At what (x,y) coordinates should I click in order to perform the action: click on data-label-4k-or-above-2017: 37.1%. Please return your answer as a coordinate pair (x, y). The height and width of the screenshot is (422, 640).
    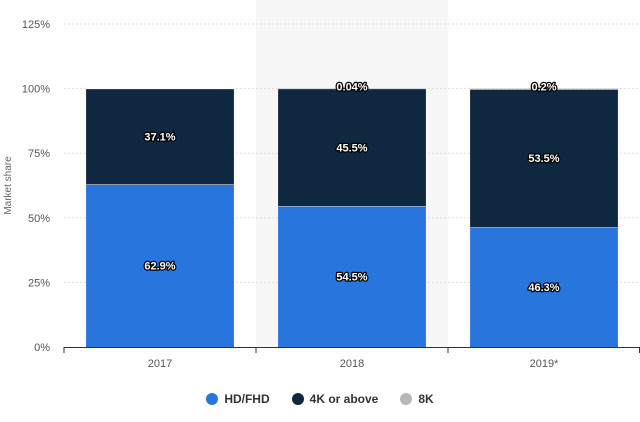
    Looking at the image, I should click on (159, 138).